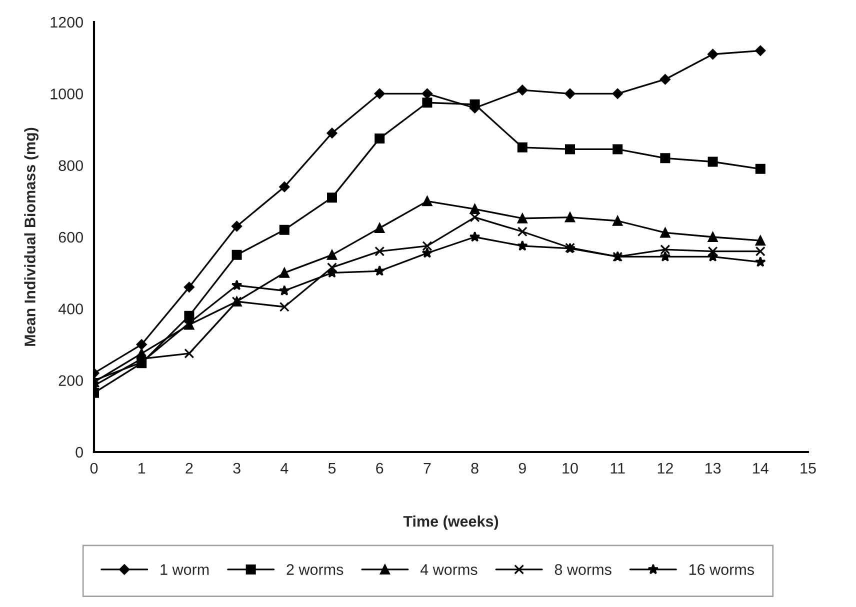 The width and height of the screenshot is (856, 607). What do you see at coordinates (189, 468) in the screenshot?
I see `x-tick-label: 2` at bounding box center [189, 468].